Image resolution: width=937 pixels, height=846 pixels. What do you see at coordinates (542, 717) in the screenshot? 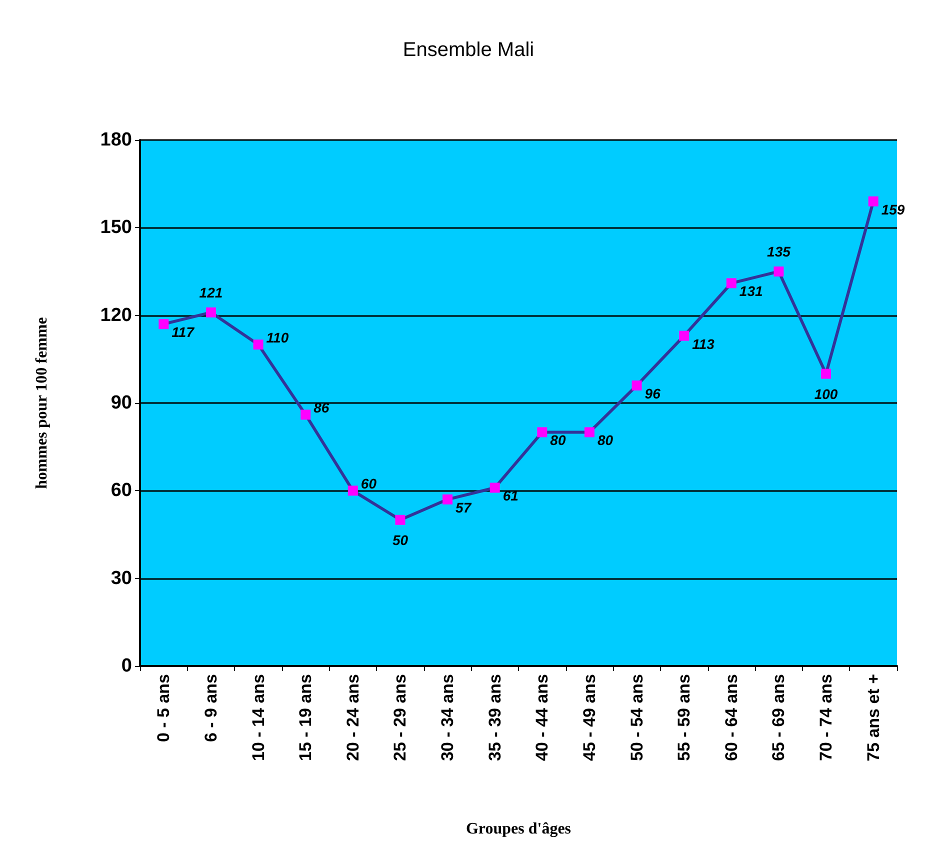
I see `x-tick-label: 40 - 44 ans` at bounding box center [542, 717].